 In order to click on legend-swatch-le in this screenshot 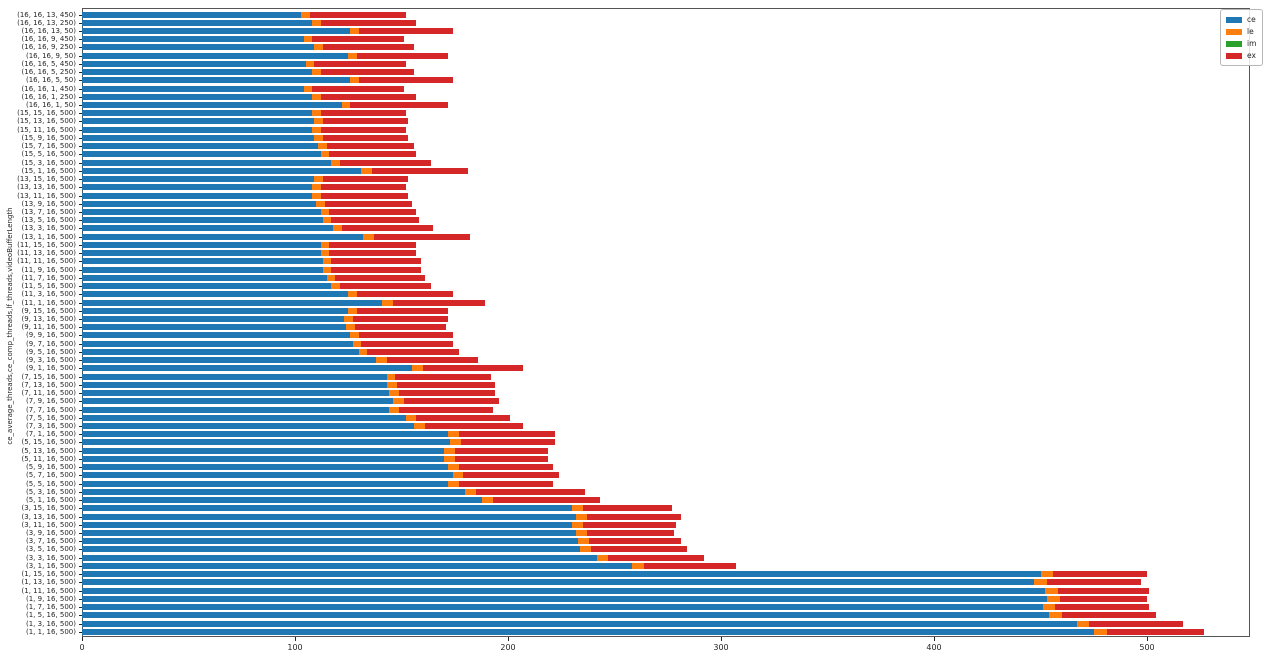, I will do `click(1234, 32)`.